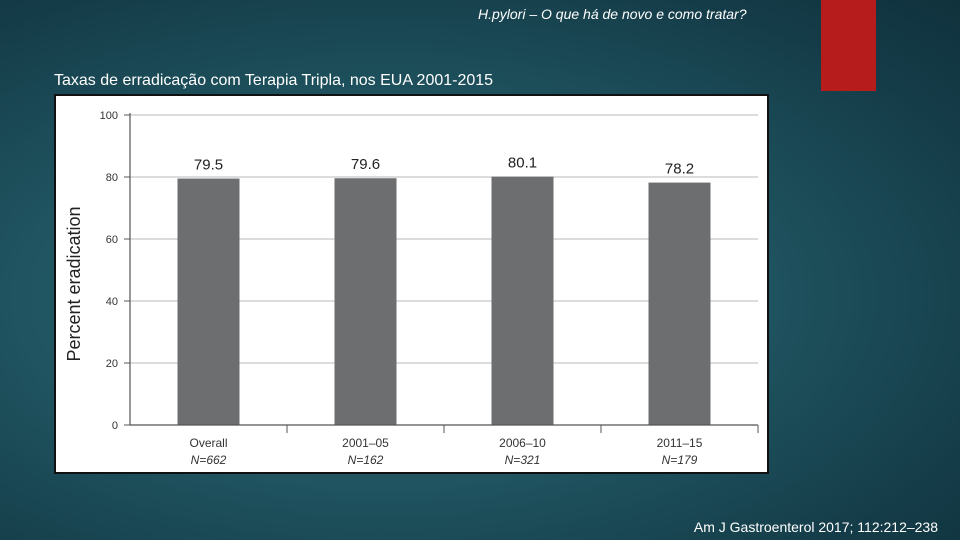 The image size is (960, 540). Describe the element at coordinates (365, 443) in the screenshot. I see `x-category-label: 2001–05` at that location.